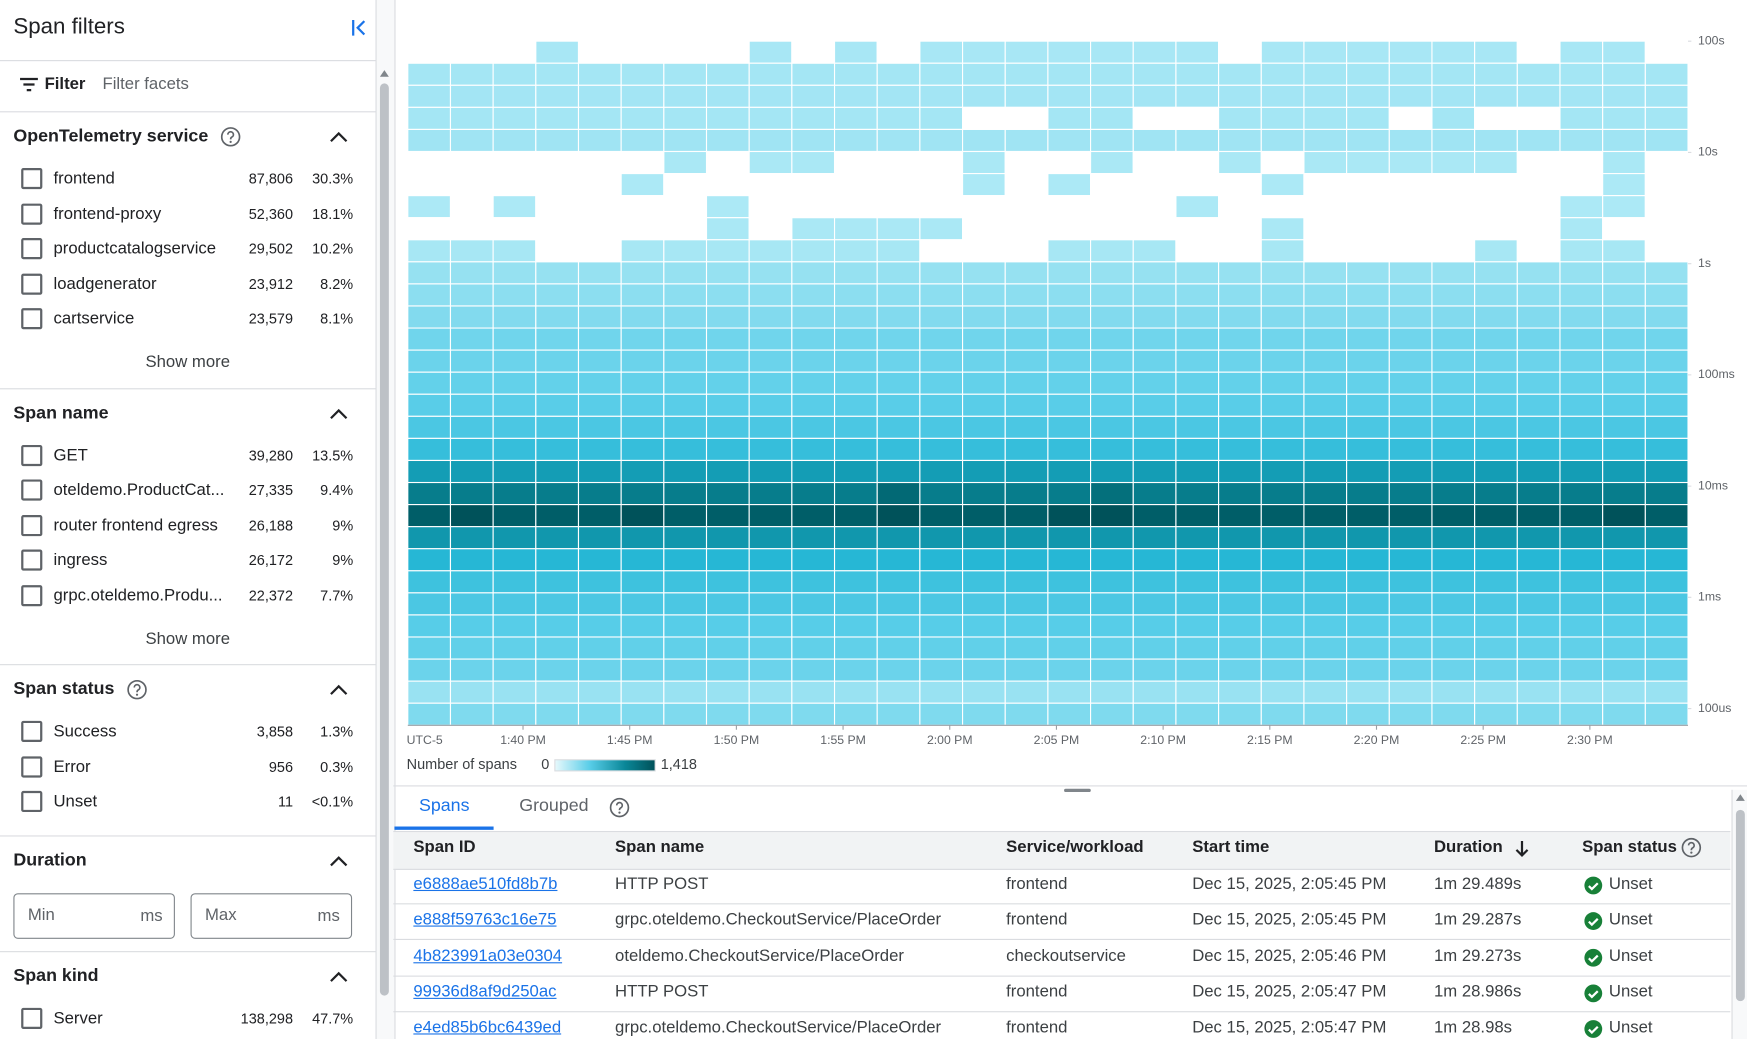 The height and width of the screenshot is (1039, 1747). What do you see at coordinates (1590, 740) in the screenshot?
I see `x-tick-label: 2:30 PM` at bounding box center [1590, 740].